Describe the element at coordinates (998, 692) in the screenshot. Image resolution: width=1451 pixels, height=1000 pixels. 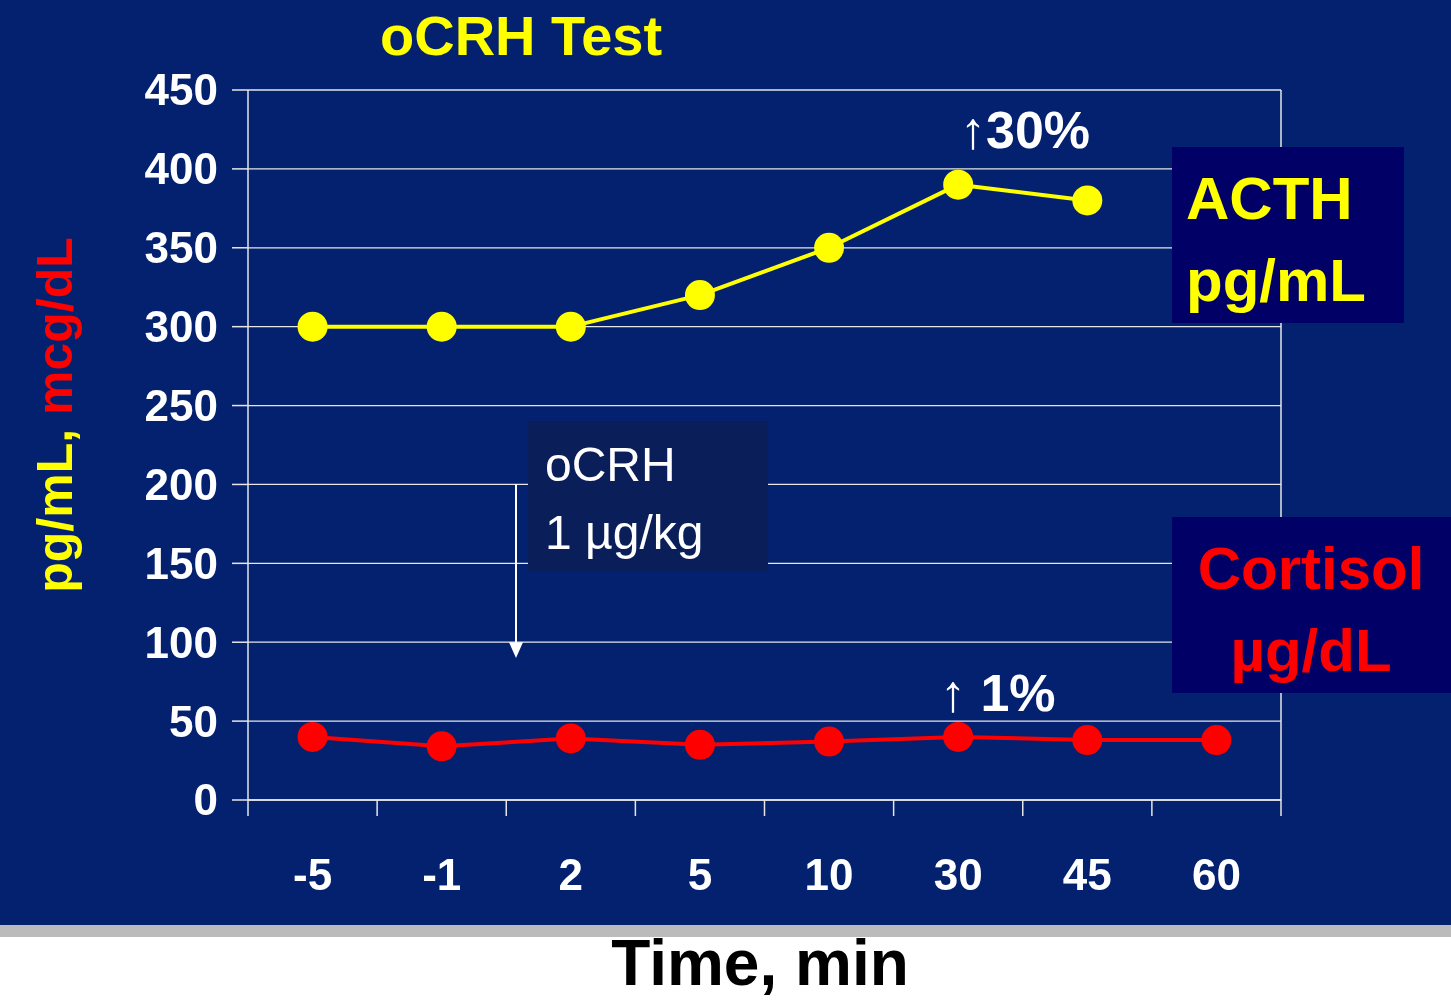
I see `annotation: ↑ 1%` at that location.